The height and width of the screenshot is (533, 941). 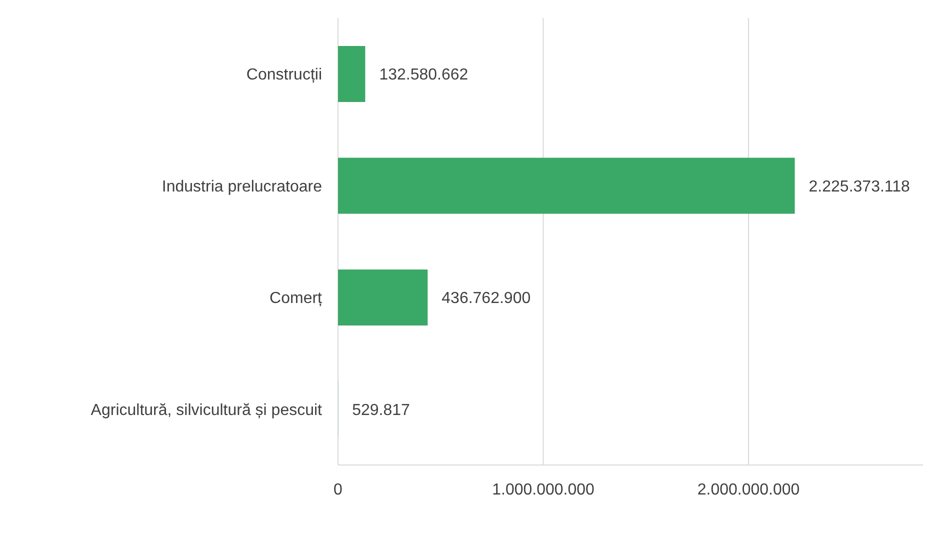 I want to click on x-tick-label: 0, so click(x=338, y=489).